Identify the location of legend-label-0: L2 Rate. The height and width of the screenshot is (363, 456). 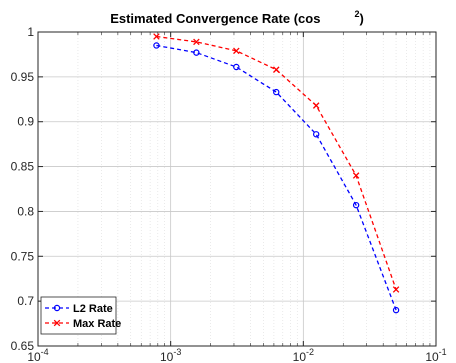
(93, 309).